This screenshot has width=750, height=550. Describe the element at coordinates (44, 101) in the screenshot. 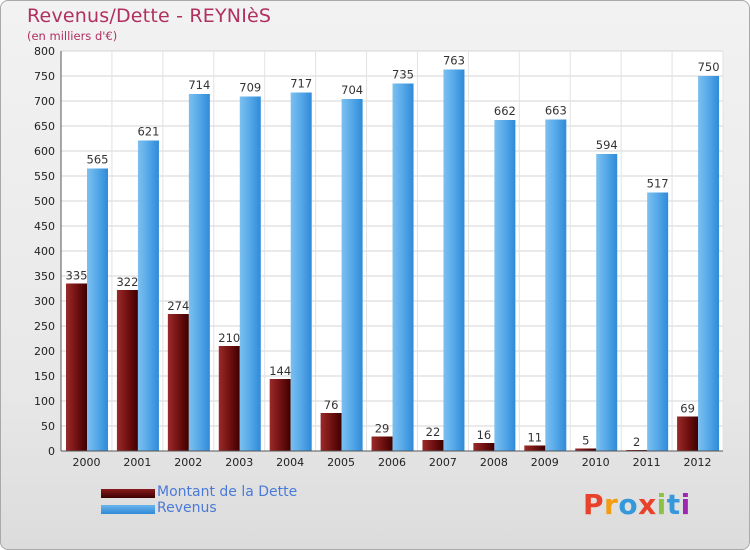

I see `y-tick-label: 700` at that location.